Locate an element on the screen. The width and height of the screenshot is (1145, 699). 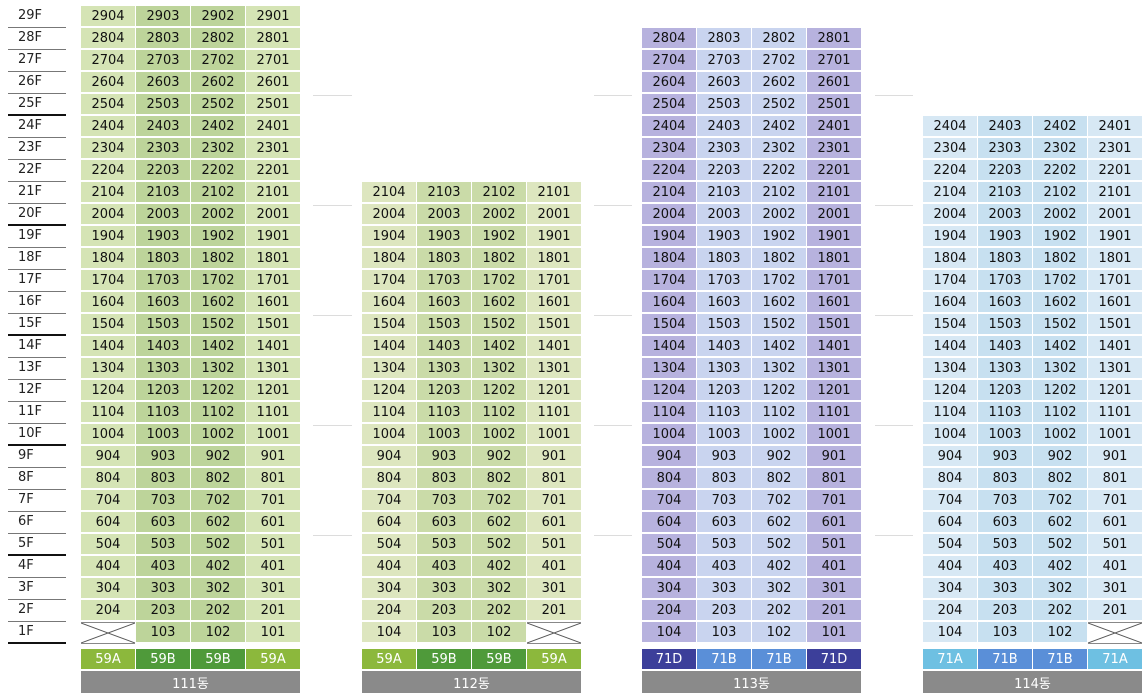
unit-cell: 2502 is located at coordinates (218, 104).